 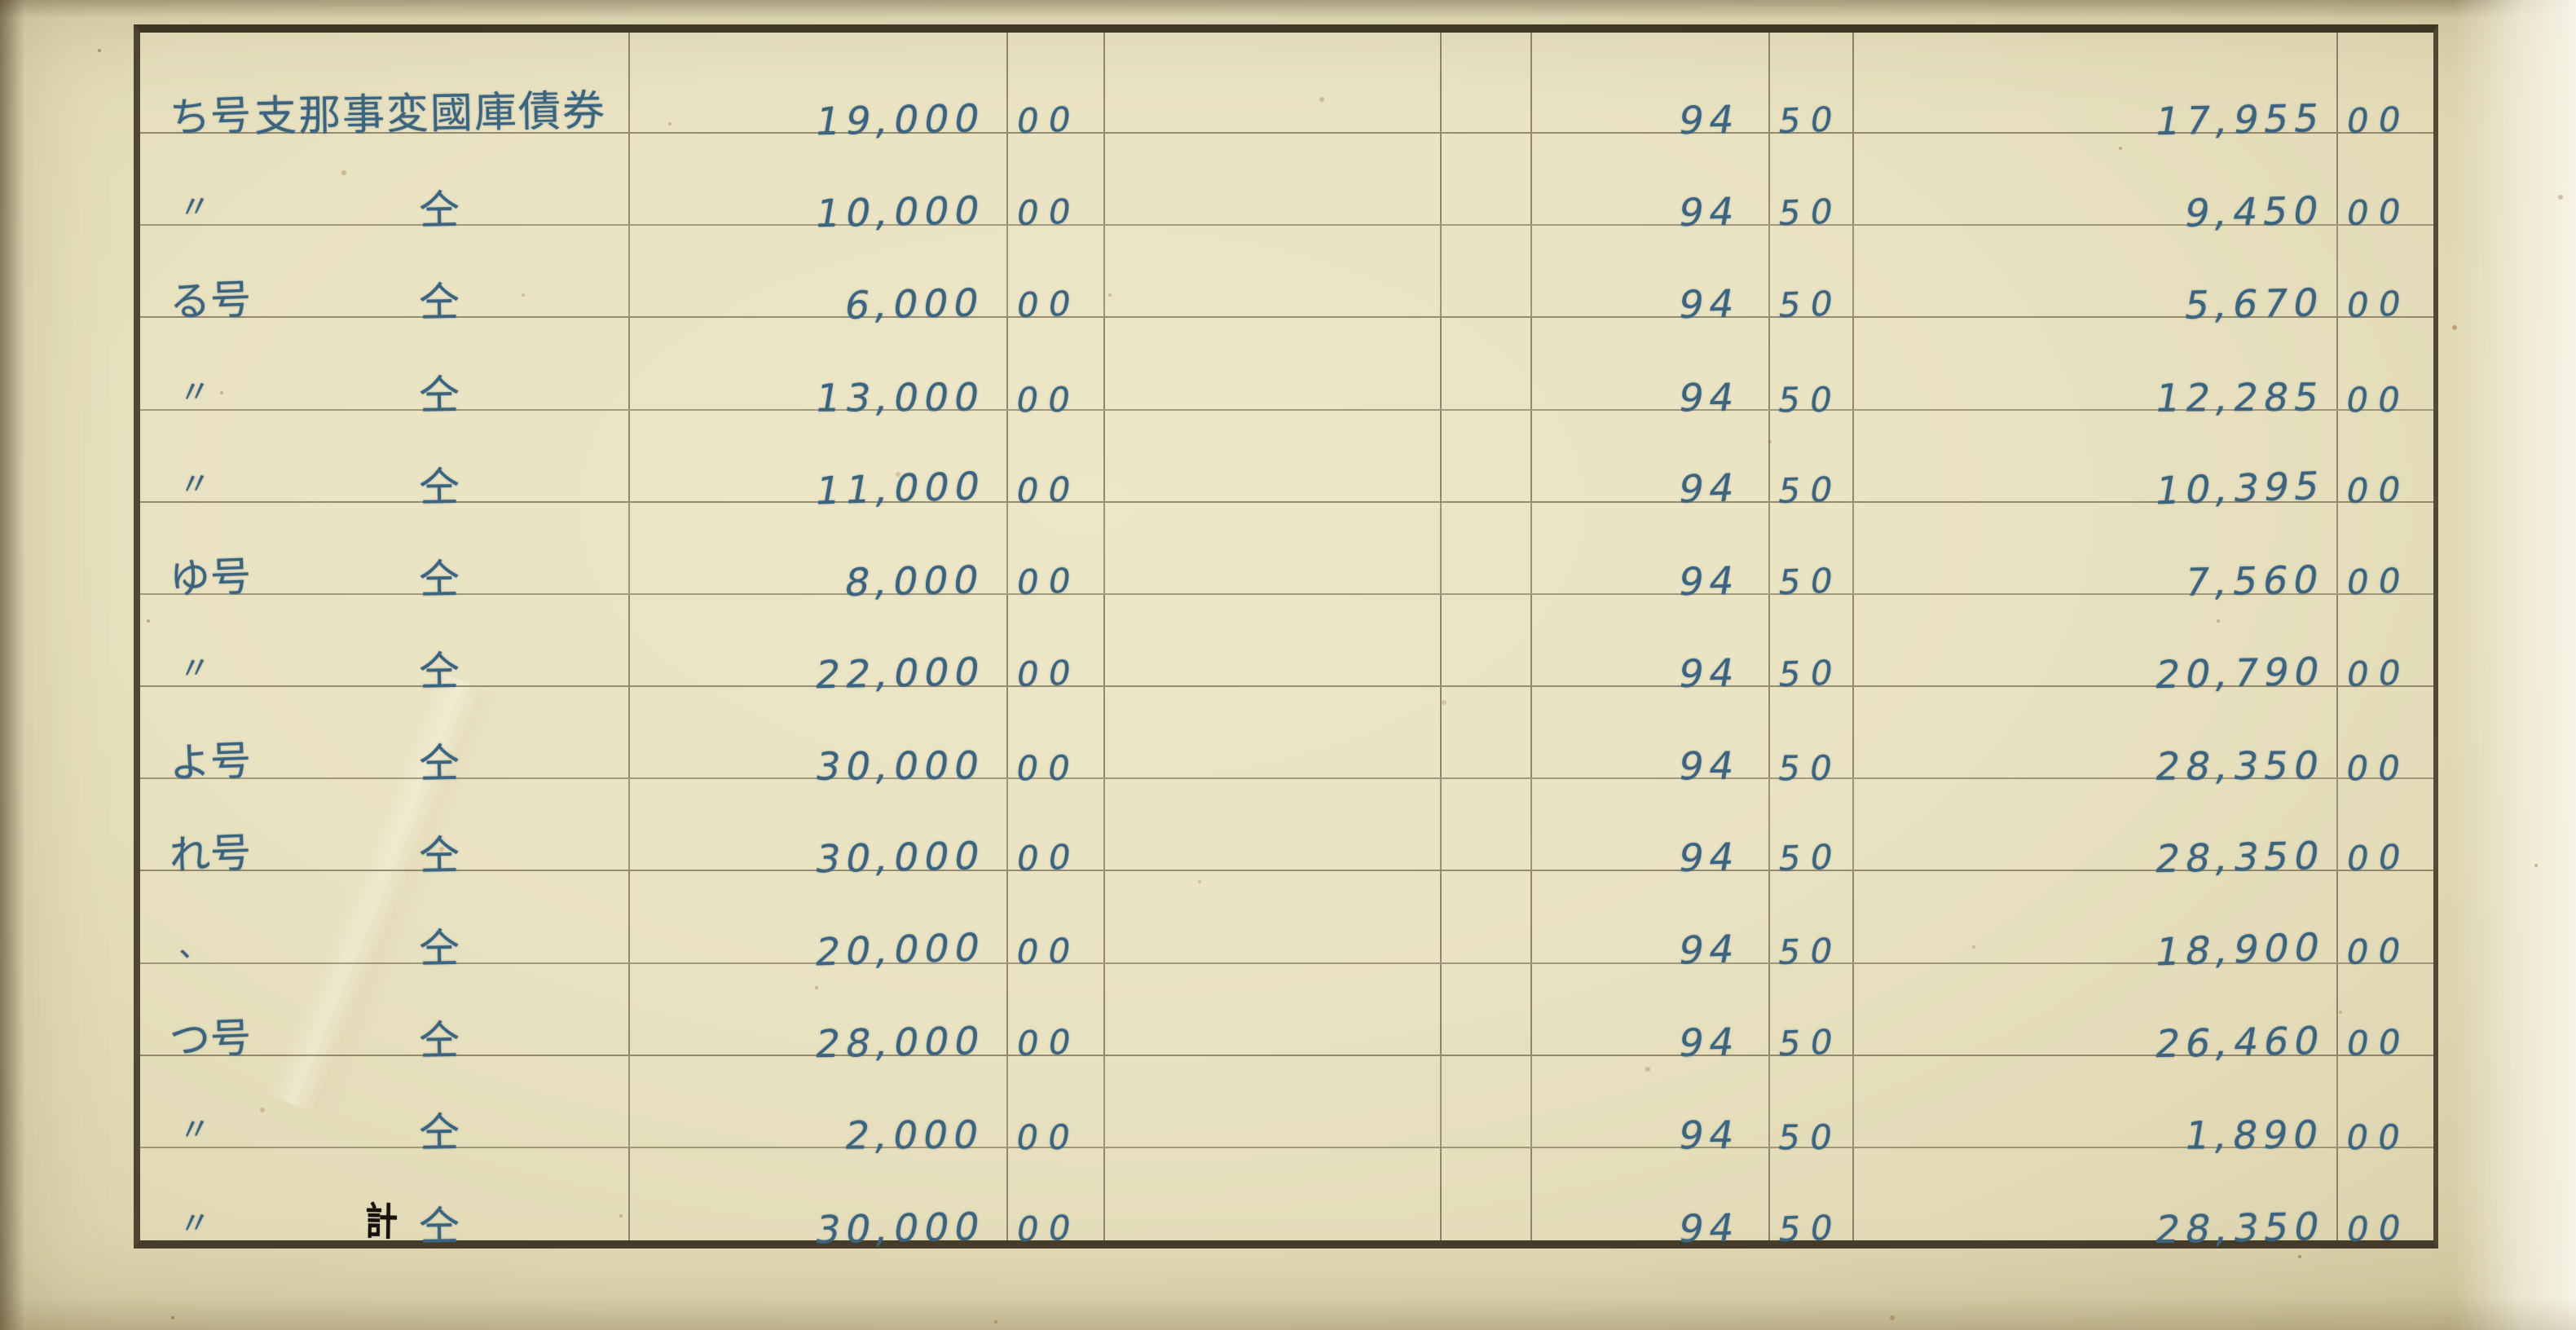 I want to click on paper-edge-shade-left, so click(x=12, y=665).